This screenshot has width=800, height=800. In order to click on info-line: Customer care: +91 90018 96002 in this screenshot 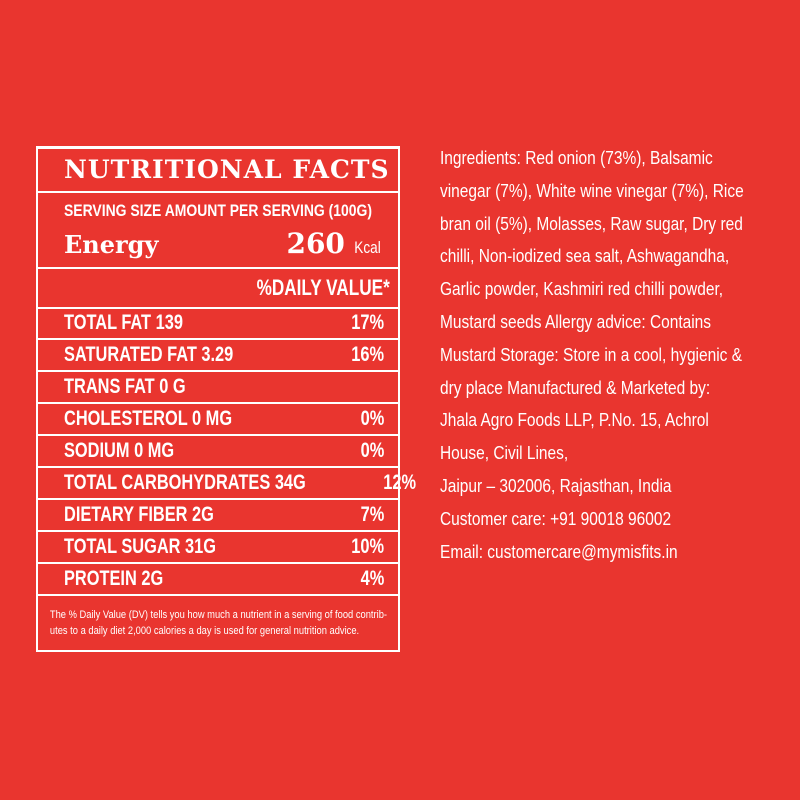, I will do `click(556, 518)`.